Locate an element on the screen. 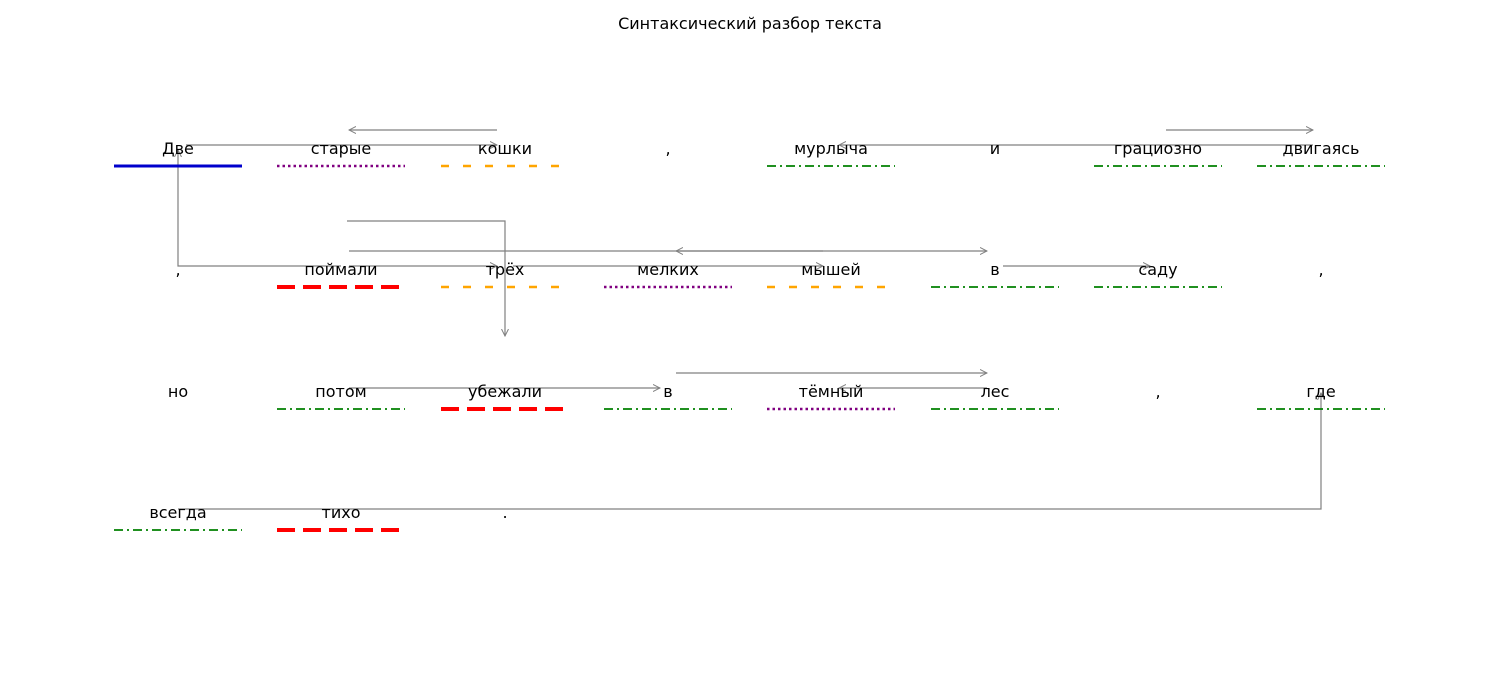 The image size is (1500, 680). diagram-title: Синтаксический разбор текста is located at coordinates (750, 23).